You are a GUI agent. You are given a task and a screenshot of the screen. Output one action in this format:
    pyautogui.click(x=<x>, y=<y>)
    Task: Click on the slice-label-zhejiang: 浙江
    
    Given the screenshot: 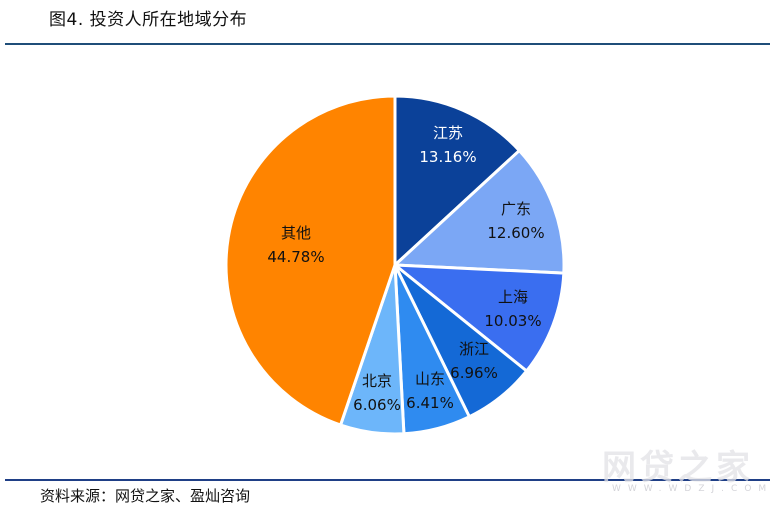 What is the action you would take?
    pyautogui.click(x=474, y=349)
    